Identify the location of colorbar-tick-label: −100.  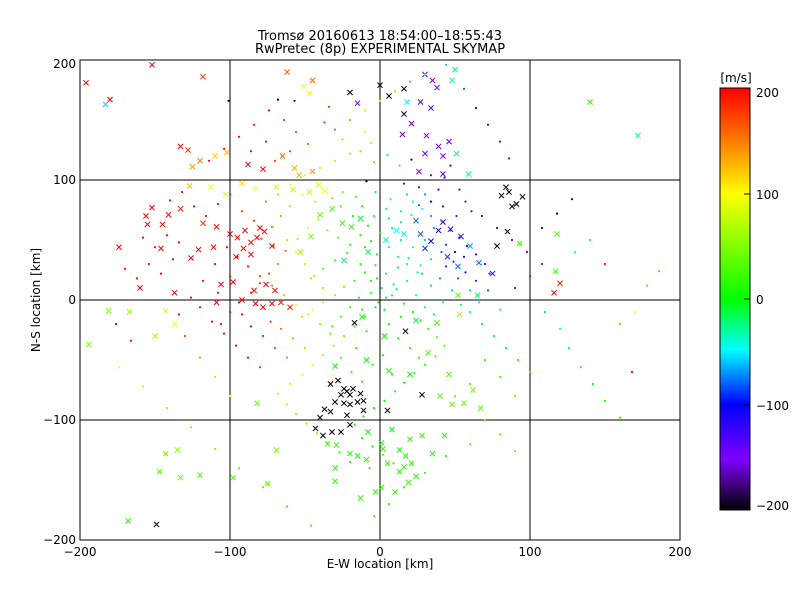
(772, 406).